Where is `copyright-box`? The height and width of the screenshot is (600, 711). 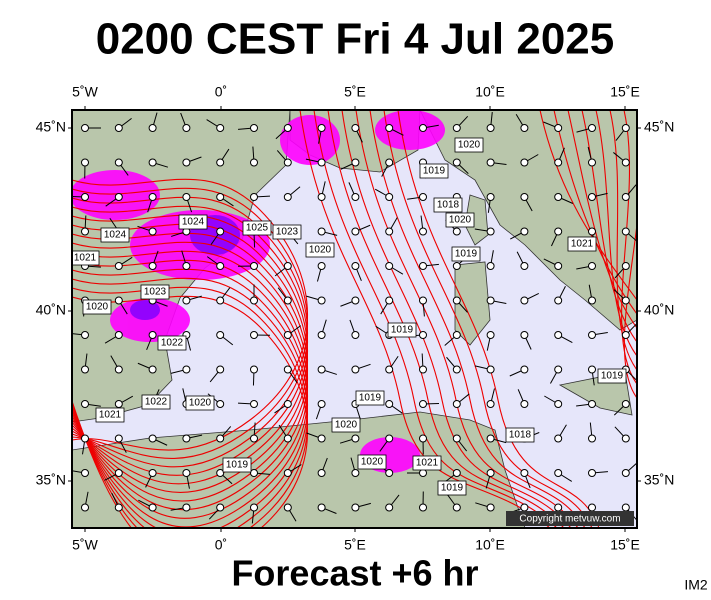
copyright-box is located at coordinates (570, 518).